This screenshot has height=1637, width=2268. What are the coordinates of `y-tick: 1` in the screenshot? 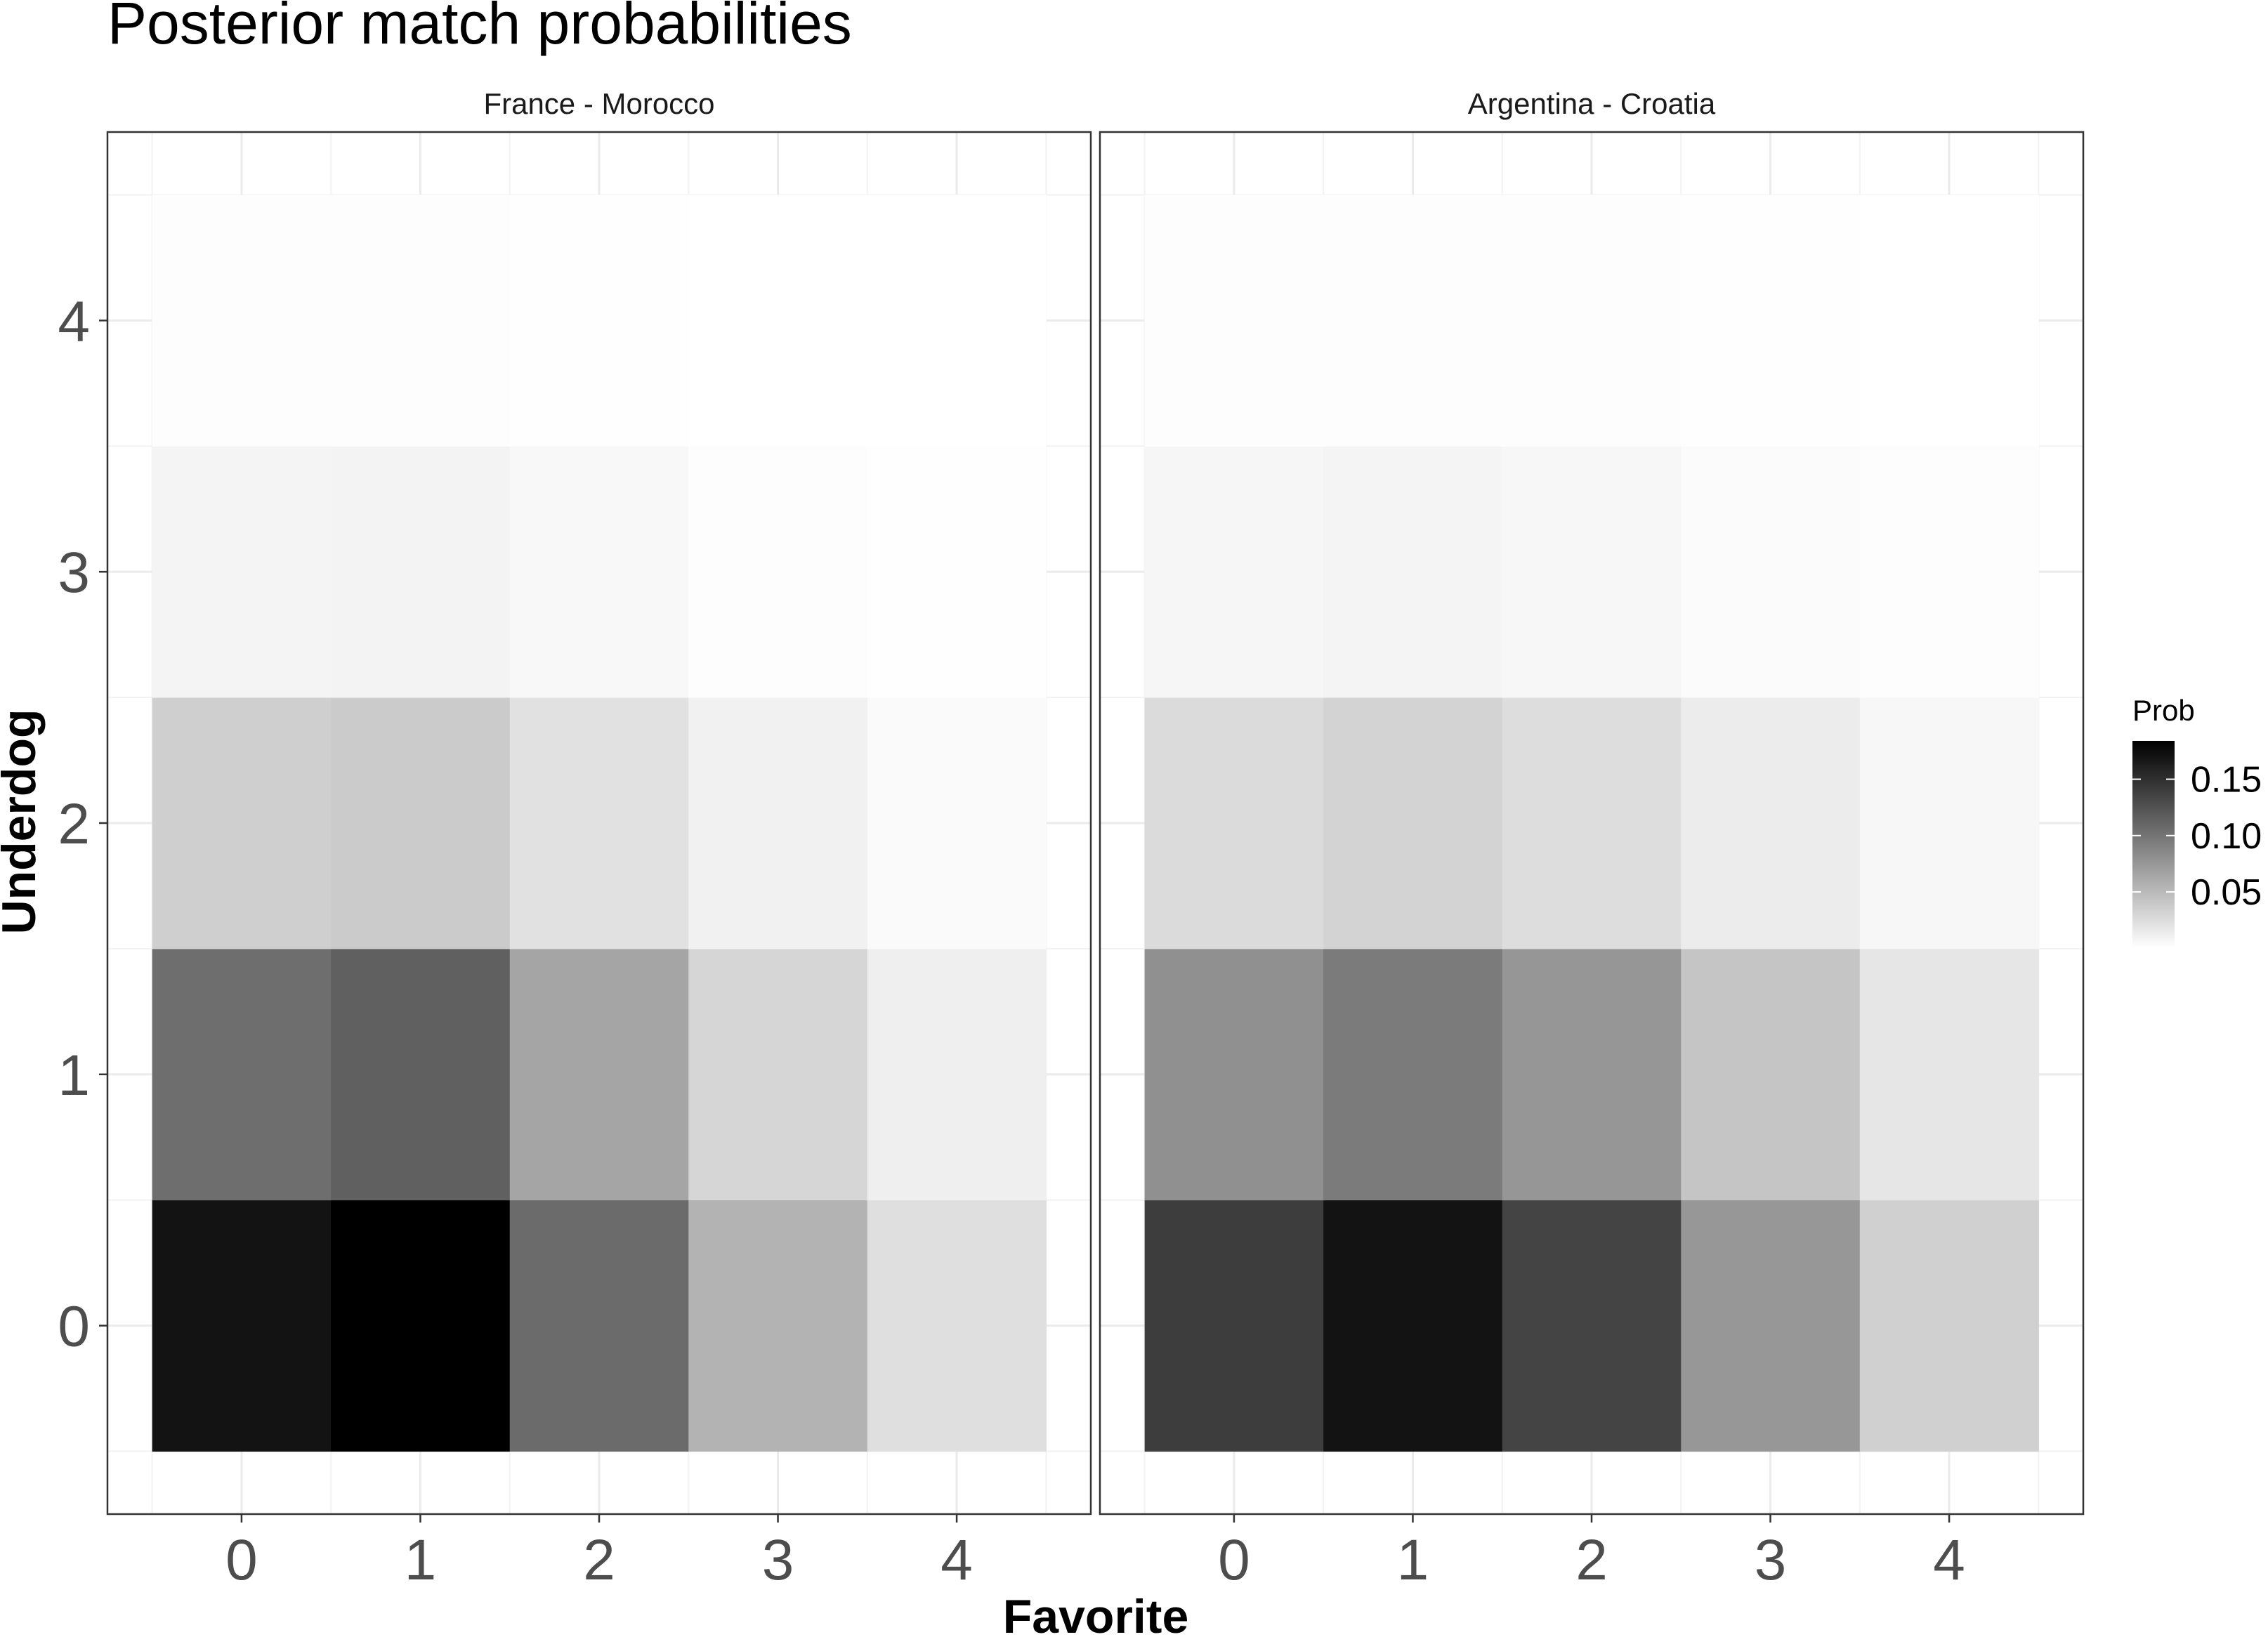 It's located at (82, 1075).